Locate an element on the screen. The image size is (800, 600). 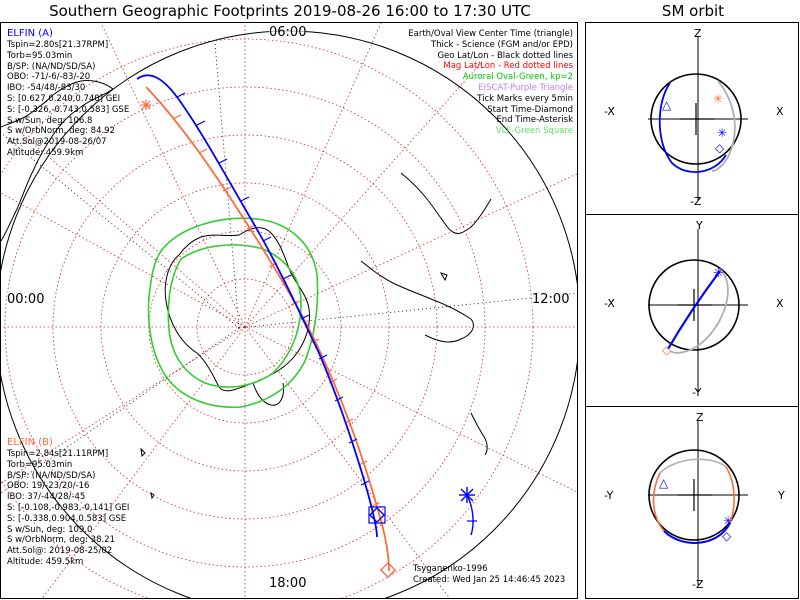
legend-entry: Tick Marks every 5min is located at coordinates (525, 98).